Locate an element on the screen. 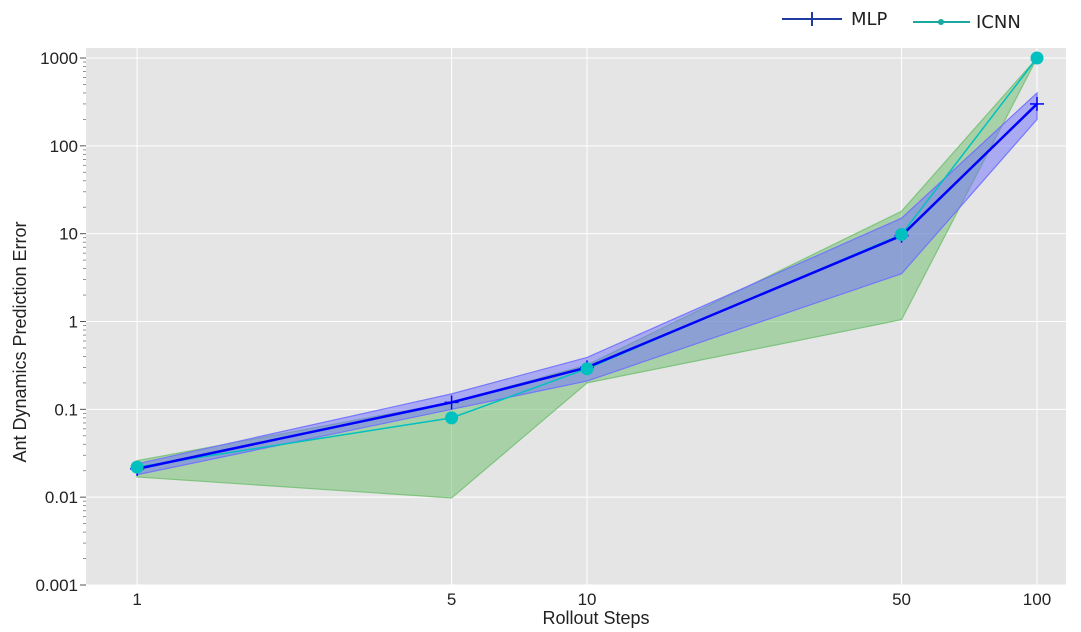 The width and height of the screenshot is (1081, 632). y-tick-label: 100 is located at coordinates (64, 146).